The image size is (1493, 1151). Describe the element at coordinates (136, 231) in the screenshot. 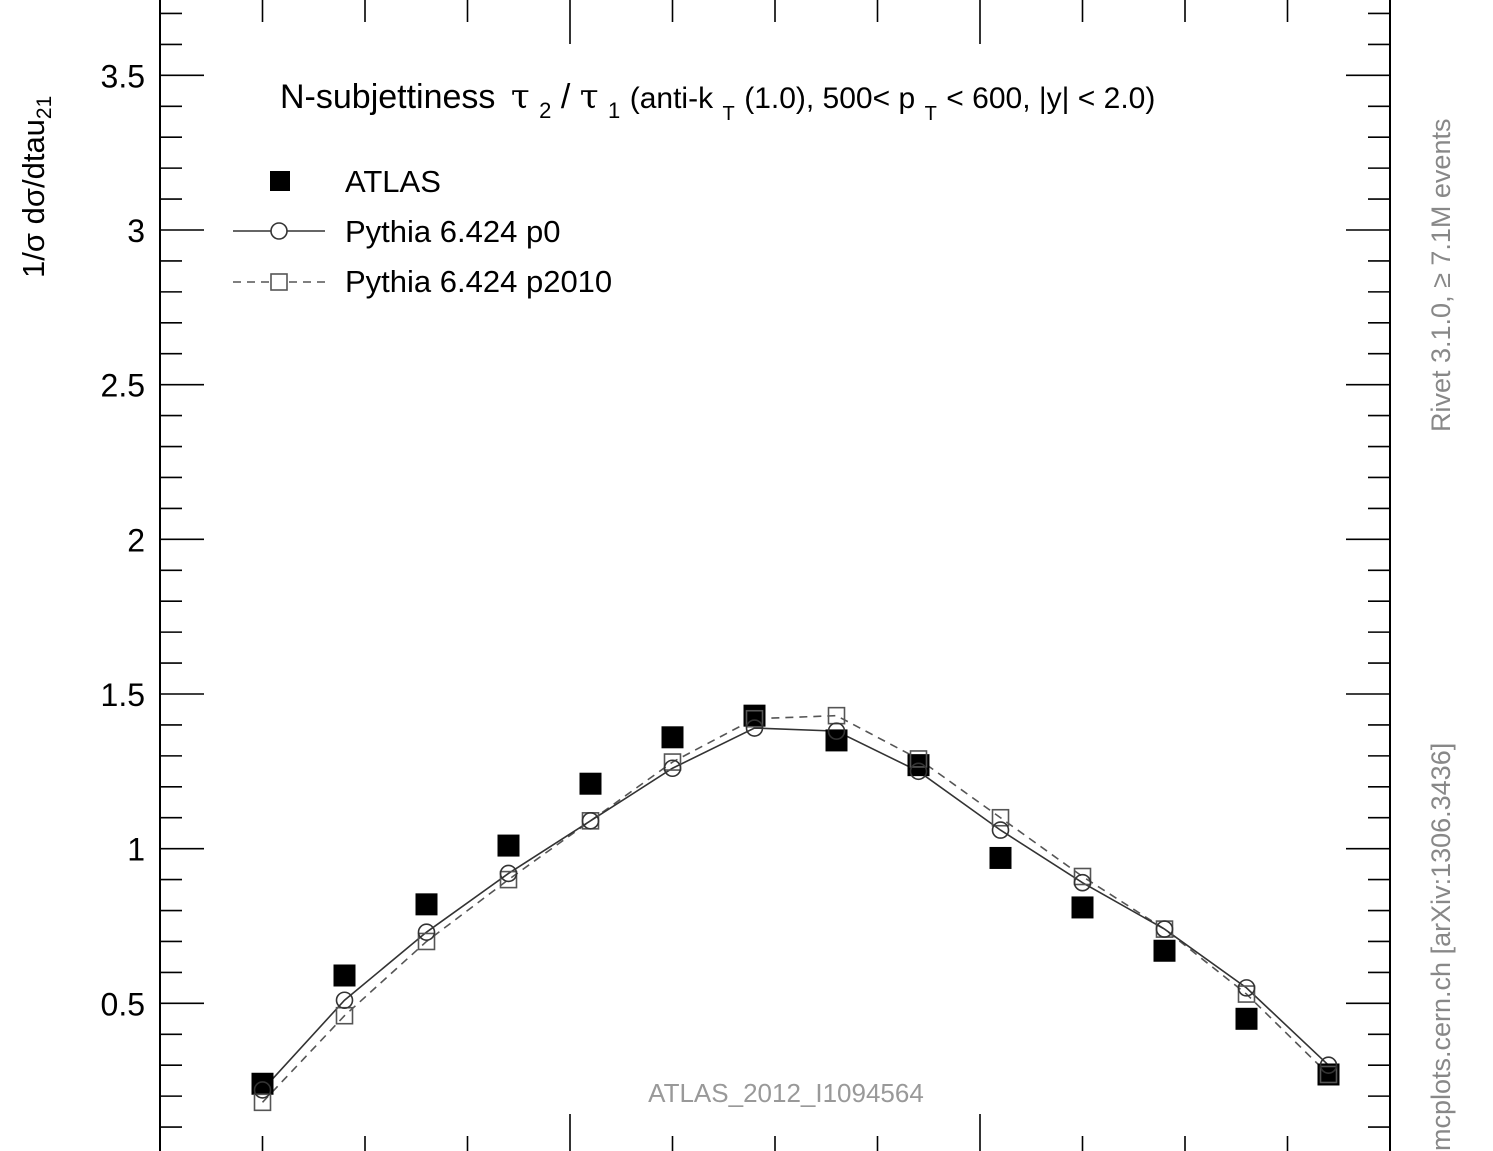

I see `y-tick-label: 3` at that location.